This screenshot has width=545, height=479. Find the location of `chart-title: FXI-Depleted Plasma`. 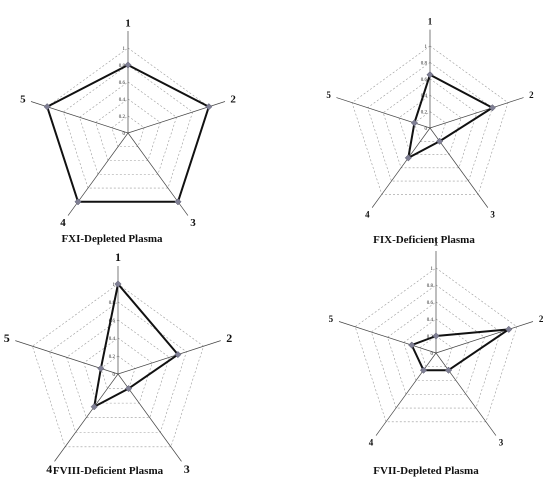

chart-title: FXI-Depleted Plasma is located at coordinates (112, 239).